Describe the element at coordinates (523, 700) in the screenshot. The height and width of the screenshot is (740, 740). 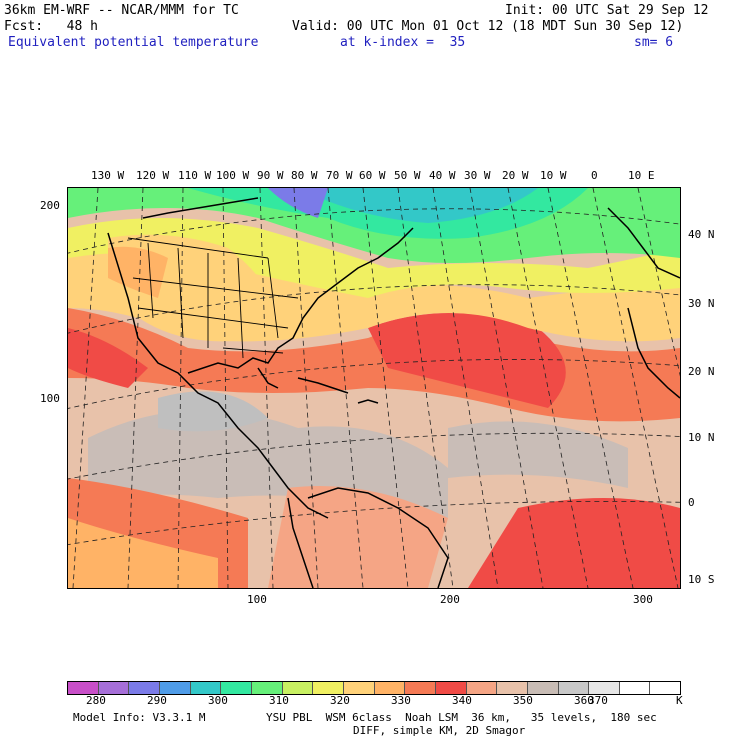
I see `colorbar-label: 350` at that location.